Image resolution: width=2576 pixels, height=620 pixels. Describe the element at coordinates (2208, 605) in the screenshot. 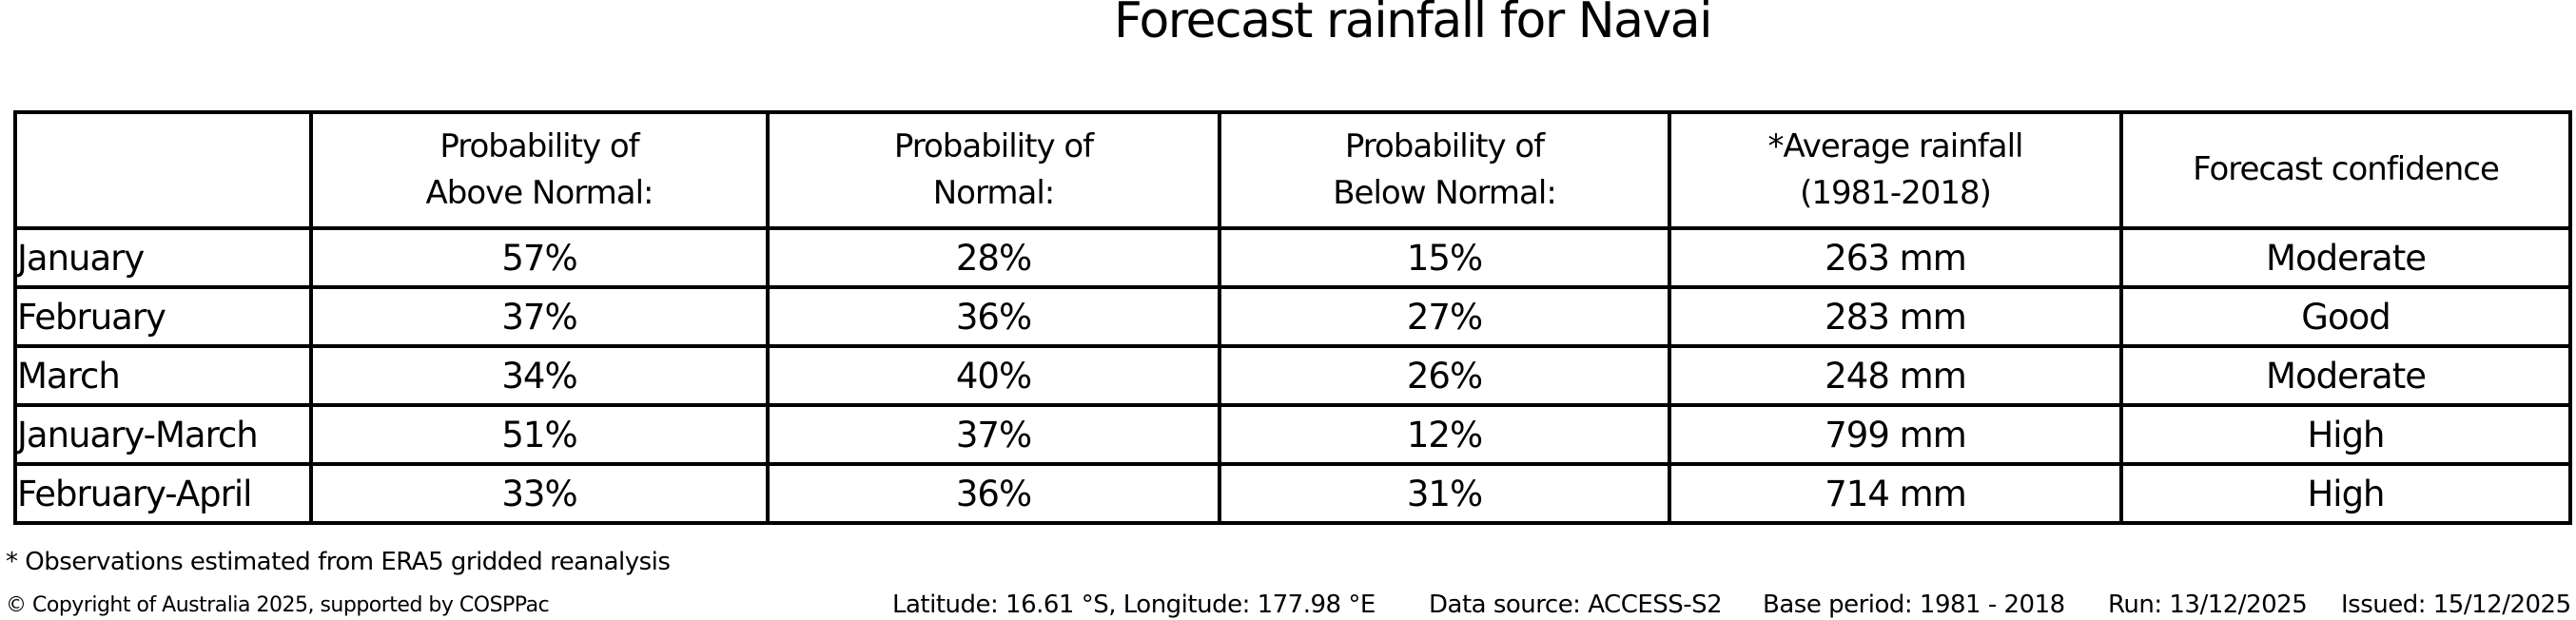

I see `run-date-label: Run: 13/12/2025` at that location.